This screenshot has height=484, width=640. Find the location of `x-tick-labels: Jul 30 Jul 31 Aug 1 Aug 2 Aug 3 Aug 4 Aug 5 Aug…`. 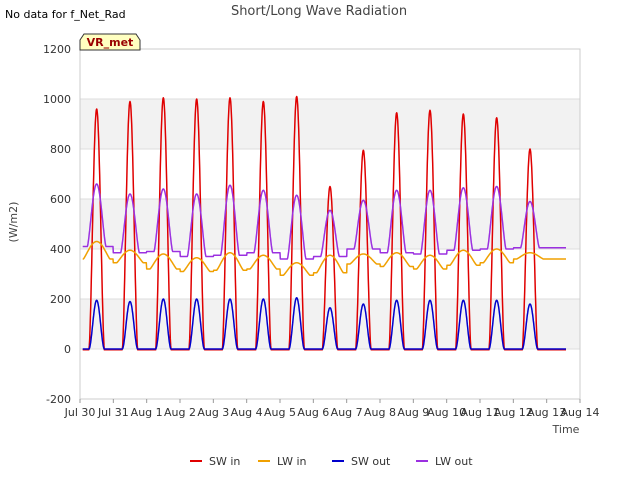

x-tick-labels: Jul 30 Jul 31 Aug 1 Aug 2 Aug 3 Aug 4 Aug 5 Aug… is located at coordinates (332, 409).